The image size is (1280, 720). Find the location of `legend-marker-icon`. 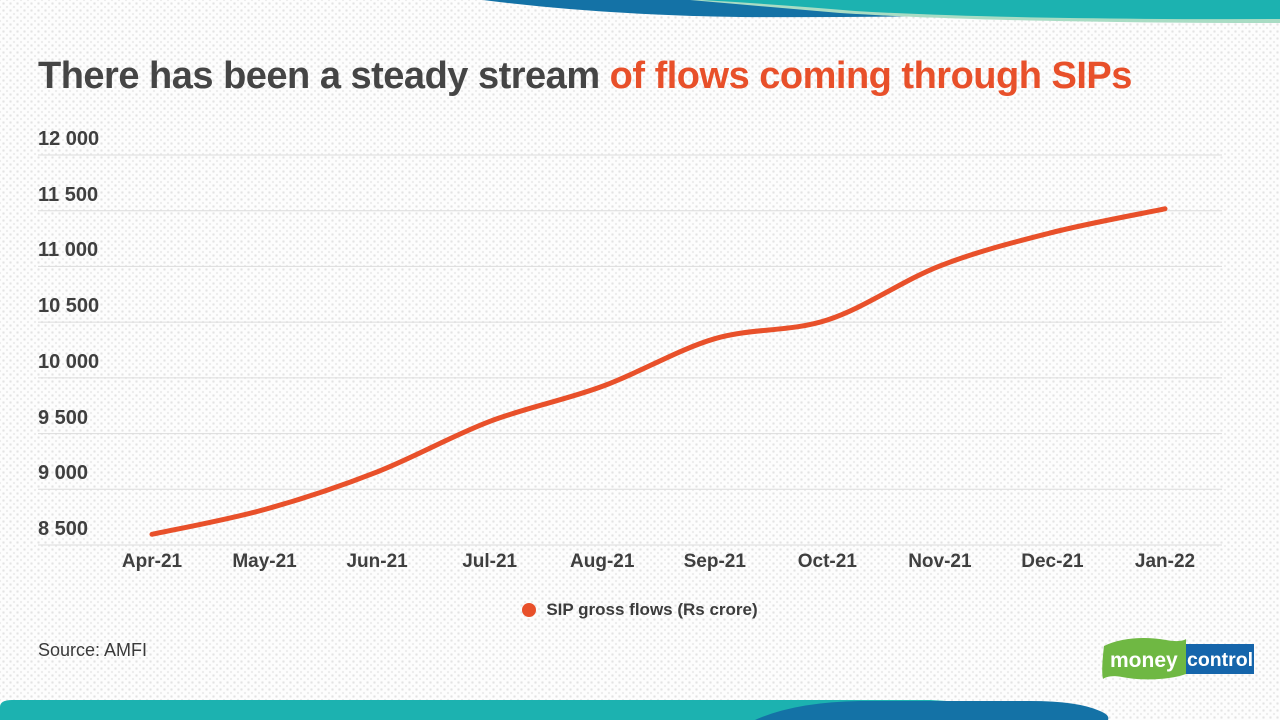

legend-marker-icon is located at coordinates (529, 610).